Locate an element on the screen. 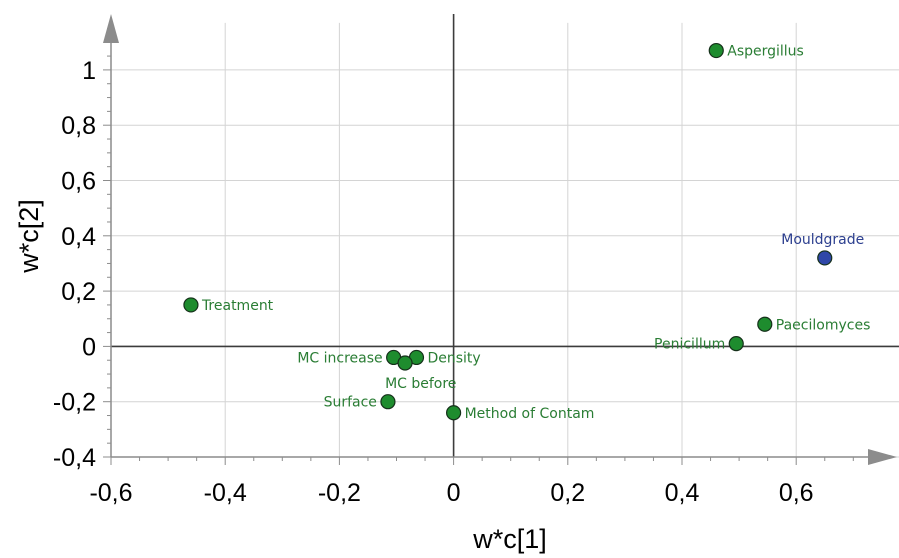 The height and width of the screenshot is (558, 899). data-point-label: Mouldgrade is located at coordinates (822, 240).